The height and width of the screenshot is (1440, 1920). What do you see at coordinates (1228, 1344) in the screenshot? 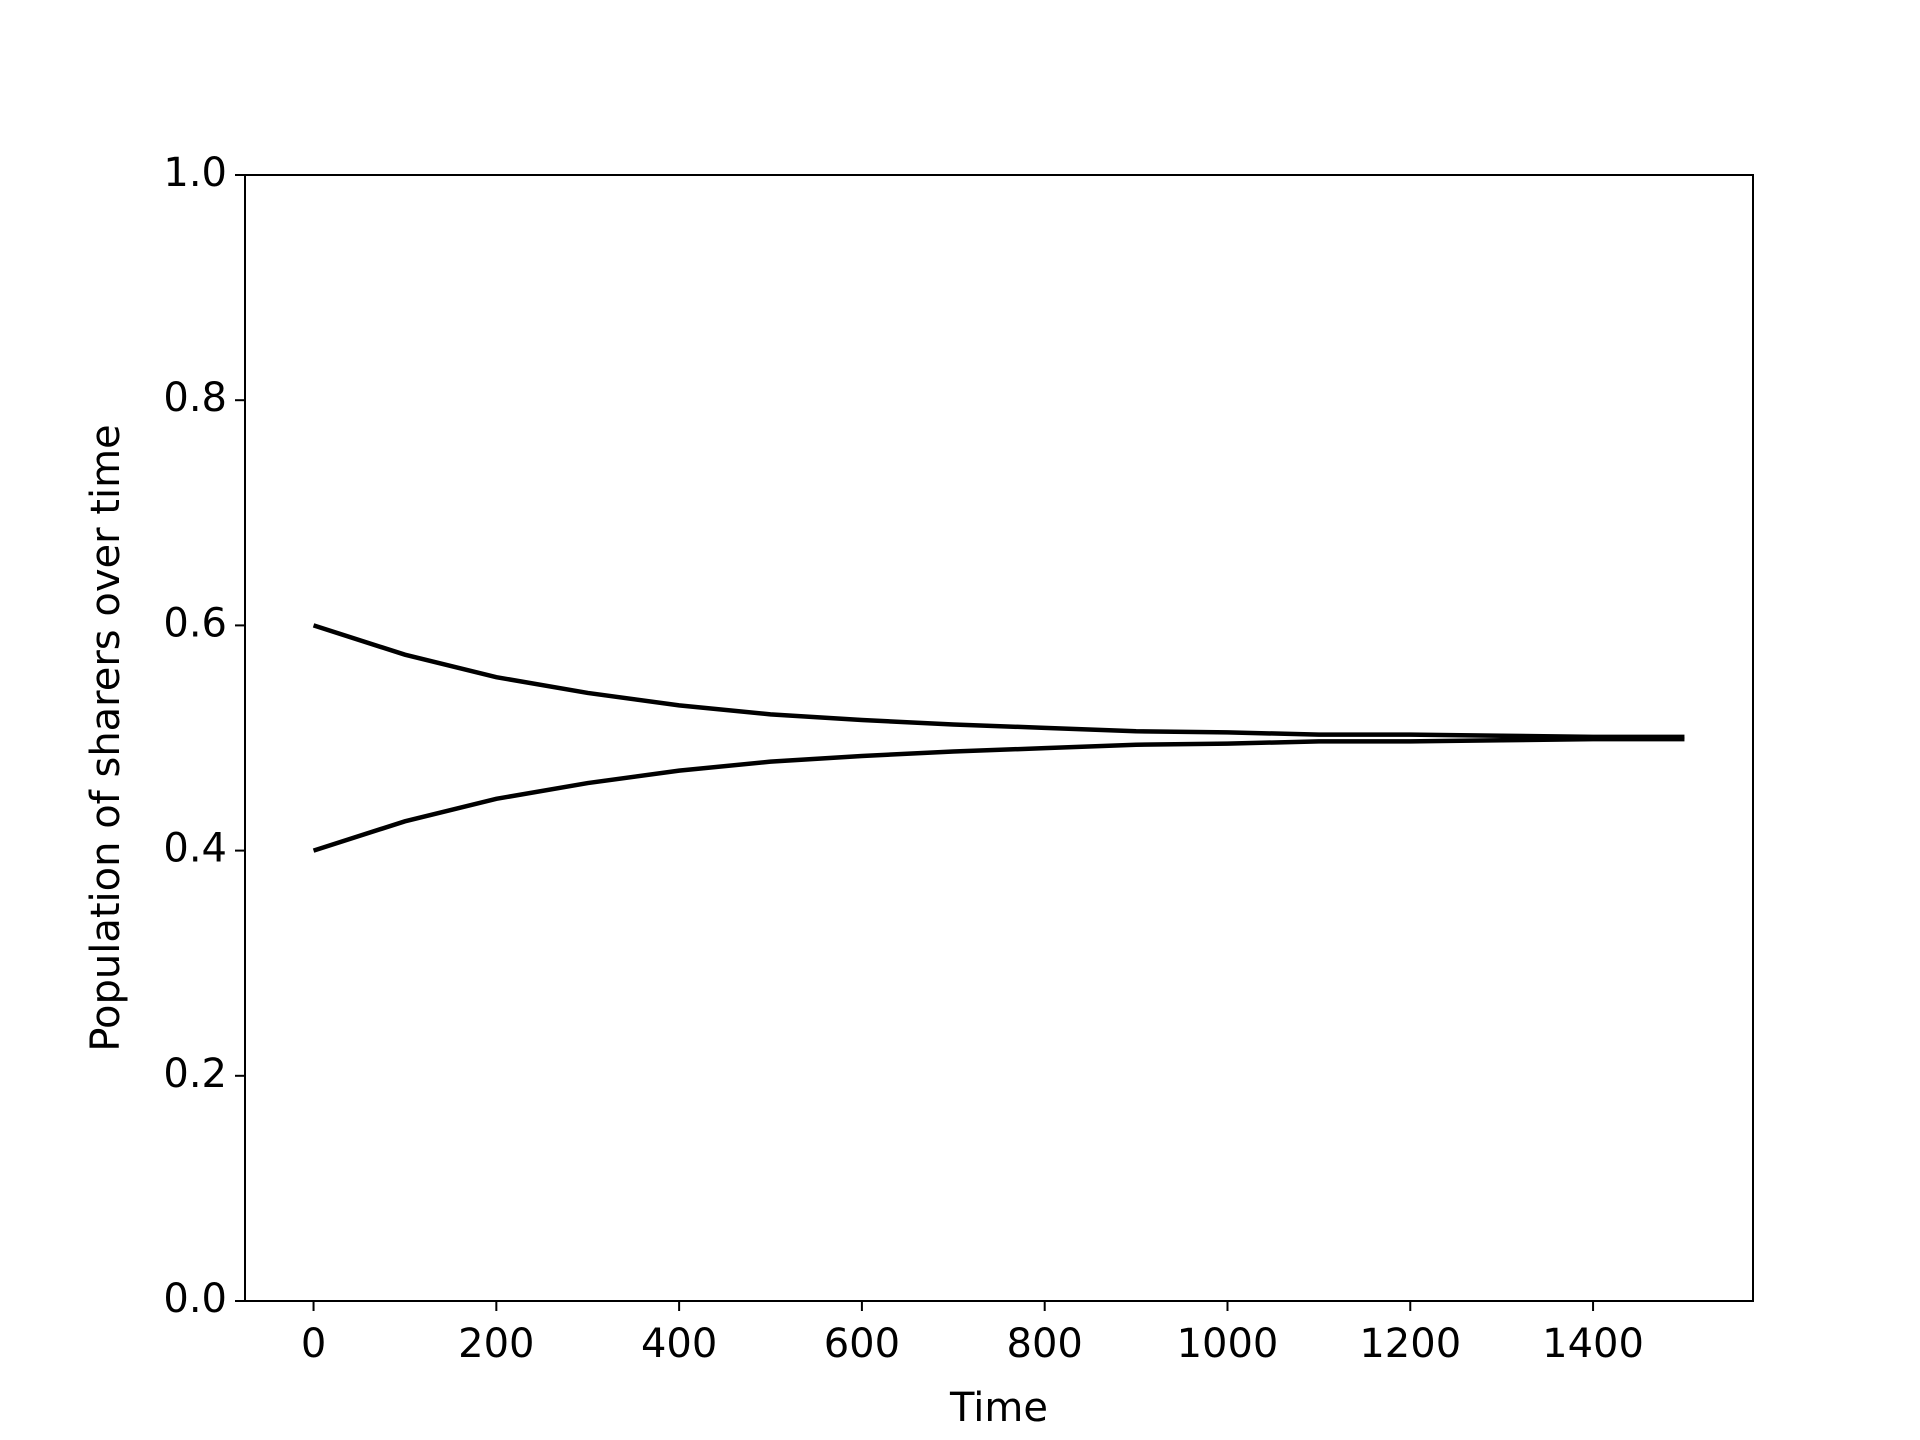
I see `x-tick-label: 1000` at bounding box center [1228, 1344].